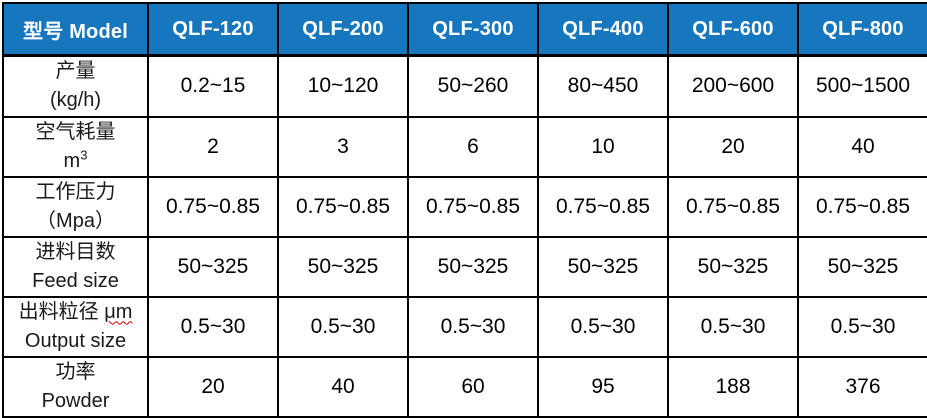 The image size is (927, 418). Describe the element at coordinates (862, 29) in the screenshot. I see `header-cell-qlf-800: QLF-800` at that location.